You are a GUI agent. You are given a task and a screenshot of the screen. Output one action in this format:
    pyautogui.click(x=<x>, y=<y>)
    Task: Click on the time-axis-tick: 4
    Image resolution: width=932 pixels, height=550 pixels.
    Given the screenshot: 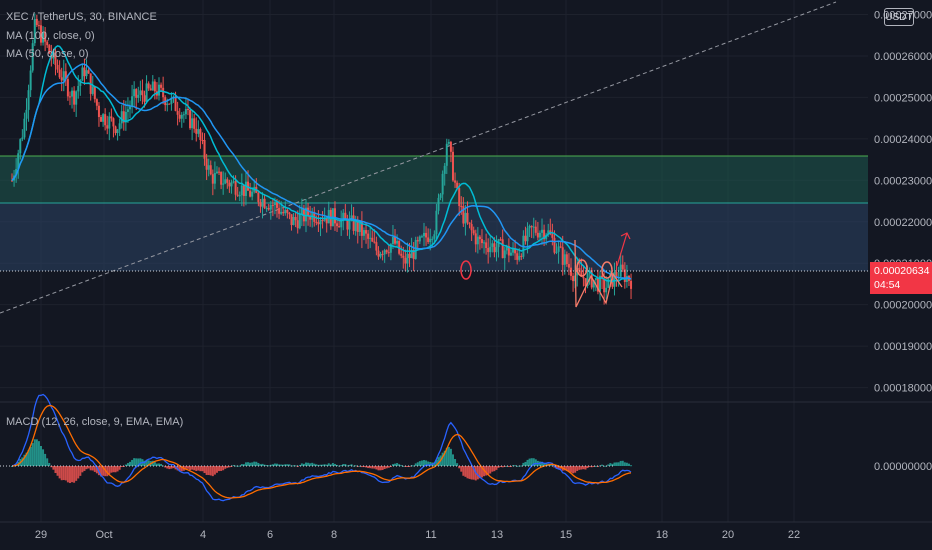 What is the action you would take?
    pyautogui.click(x=203, y=535)
    